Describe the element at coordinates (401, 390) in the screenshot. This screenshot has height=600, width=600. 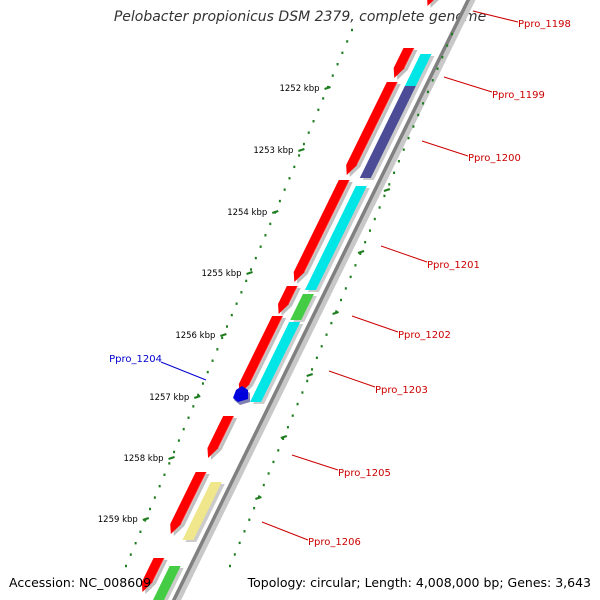
I see `gene-label-text: Ppro_1203` at that location.